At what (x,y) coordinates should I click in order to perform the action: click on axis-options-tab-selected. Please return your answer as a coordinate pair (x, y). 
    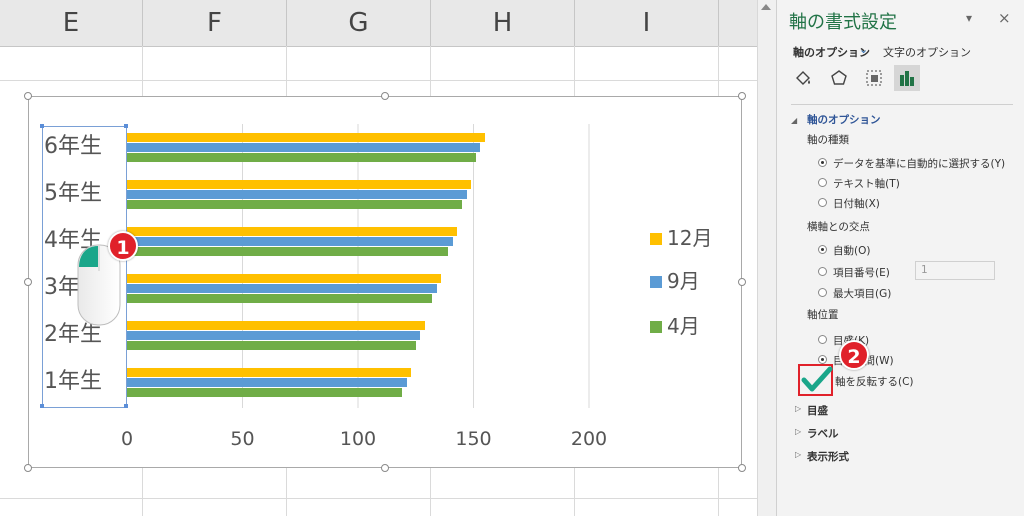
    Looking at the image, I should click on (907, 78).